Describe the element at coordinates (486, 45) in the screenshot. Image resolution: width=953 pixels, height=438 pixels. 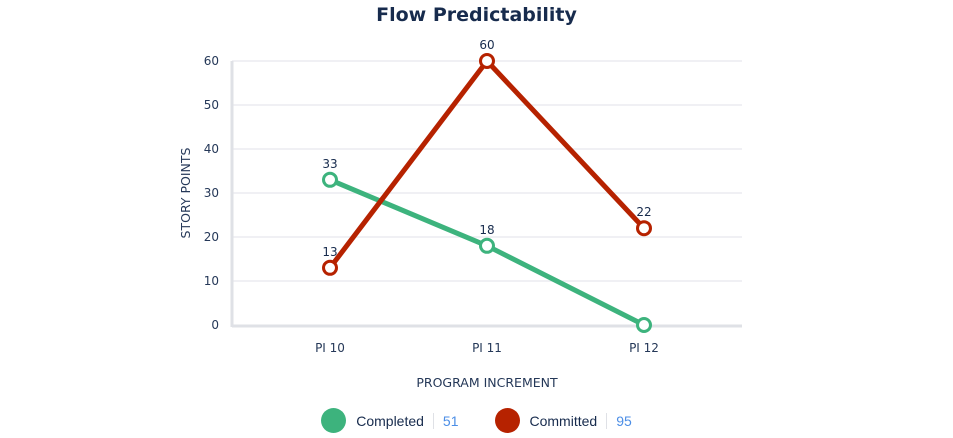
I see `data-label: 60` at that location.